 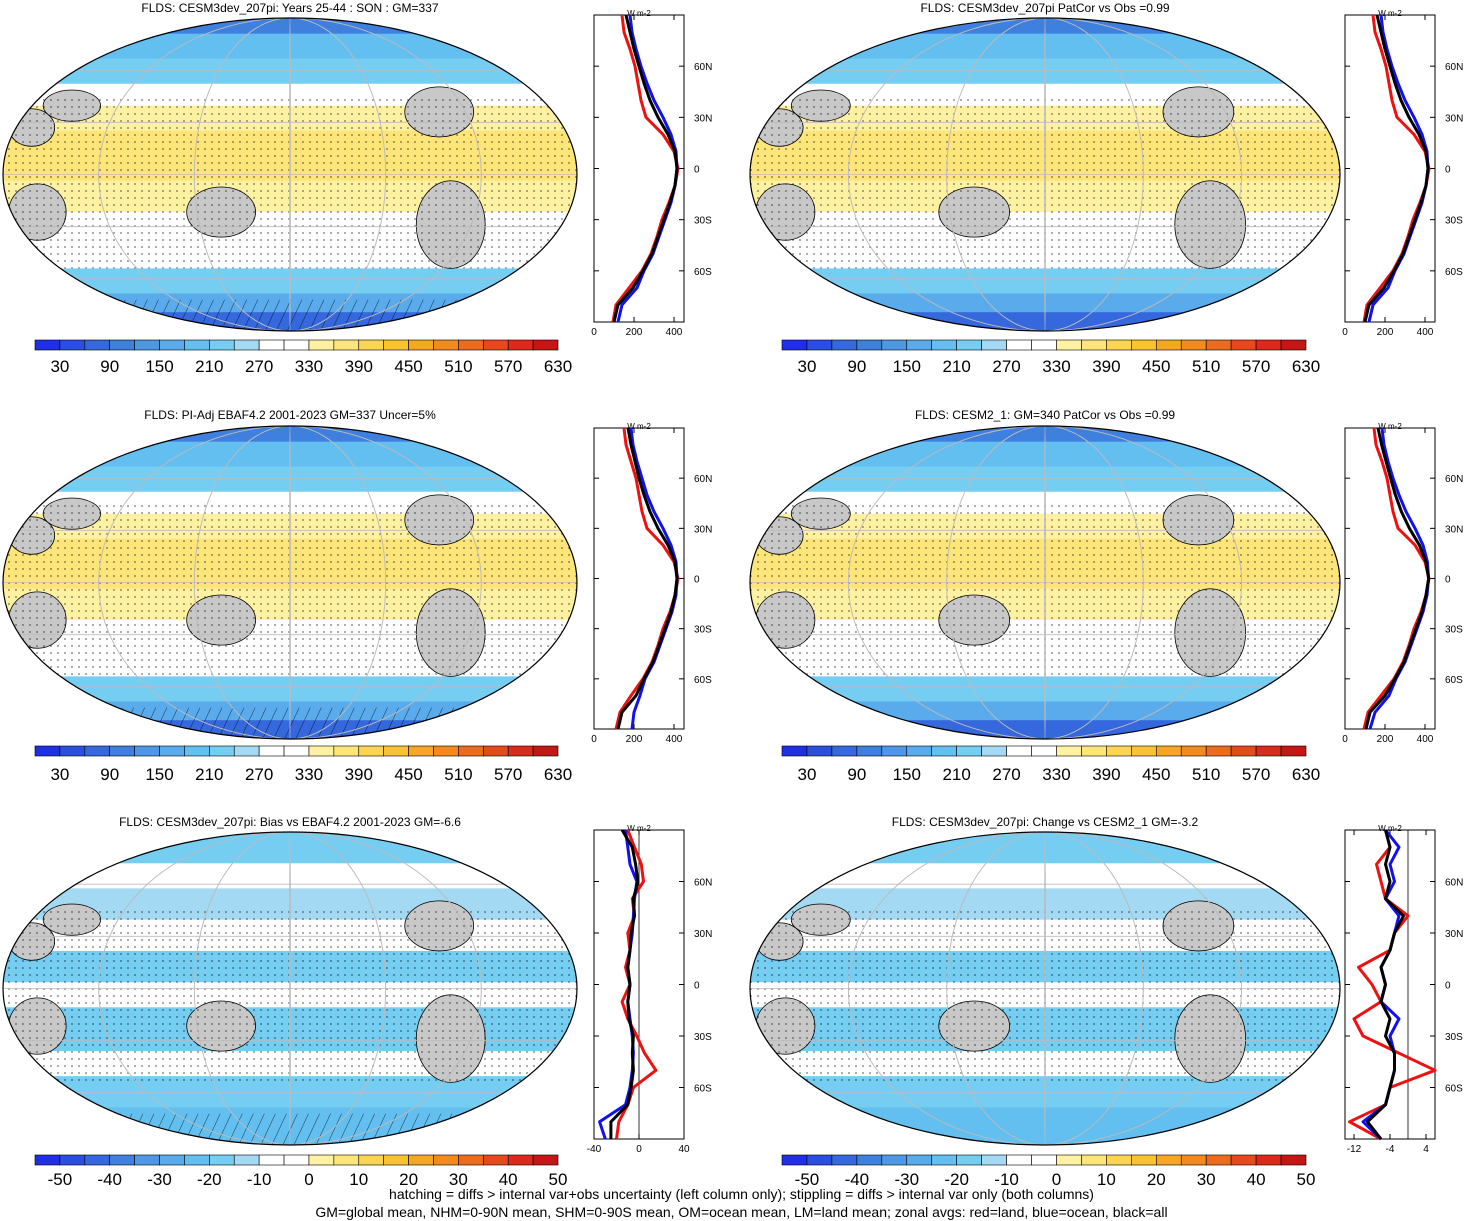 What do you see at coordinates (1045, 988) in the screenshot?
I see `map-field` at bounding box center [1045, 988].